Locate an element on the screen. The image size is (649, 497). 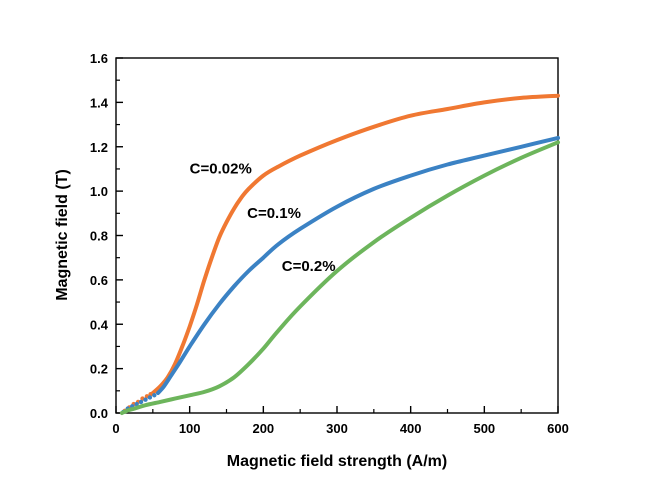
y-tick-label: 1.4 is located at coordinates (99, 102).